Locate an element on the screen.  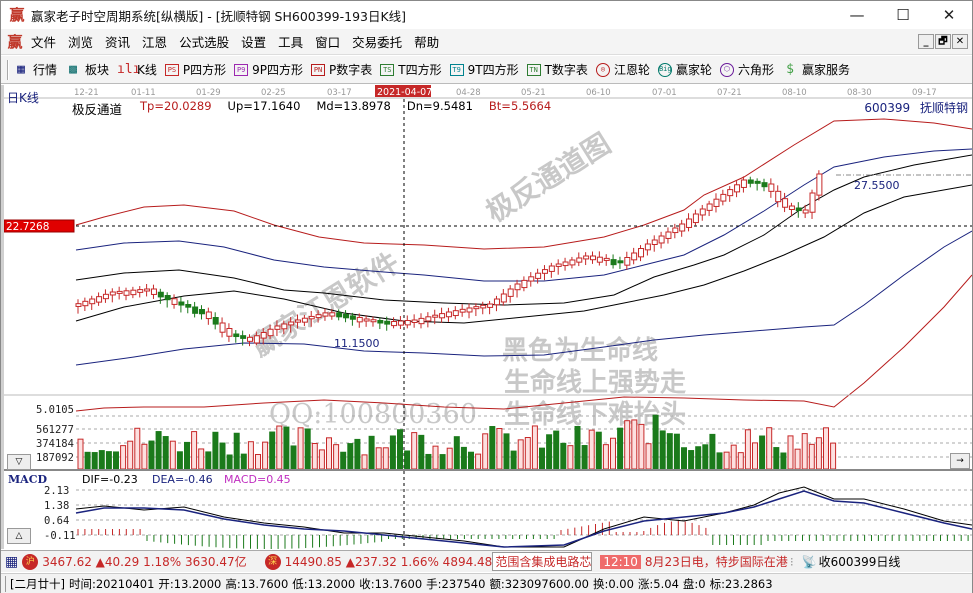
watermark-software-name: 赢家江恩软件 is located at coordinates (325, 304).